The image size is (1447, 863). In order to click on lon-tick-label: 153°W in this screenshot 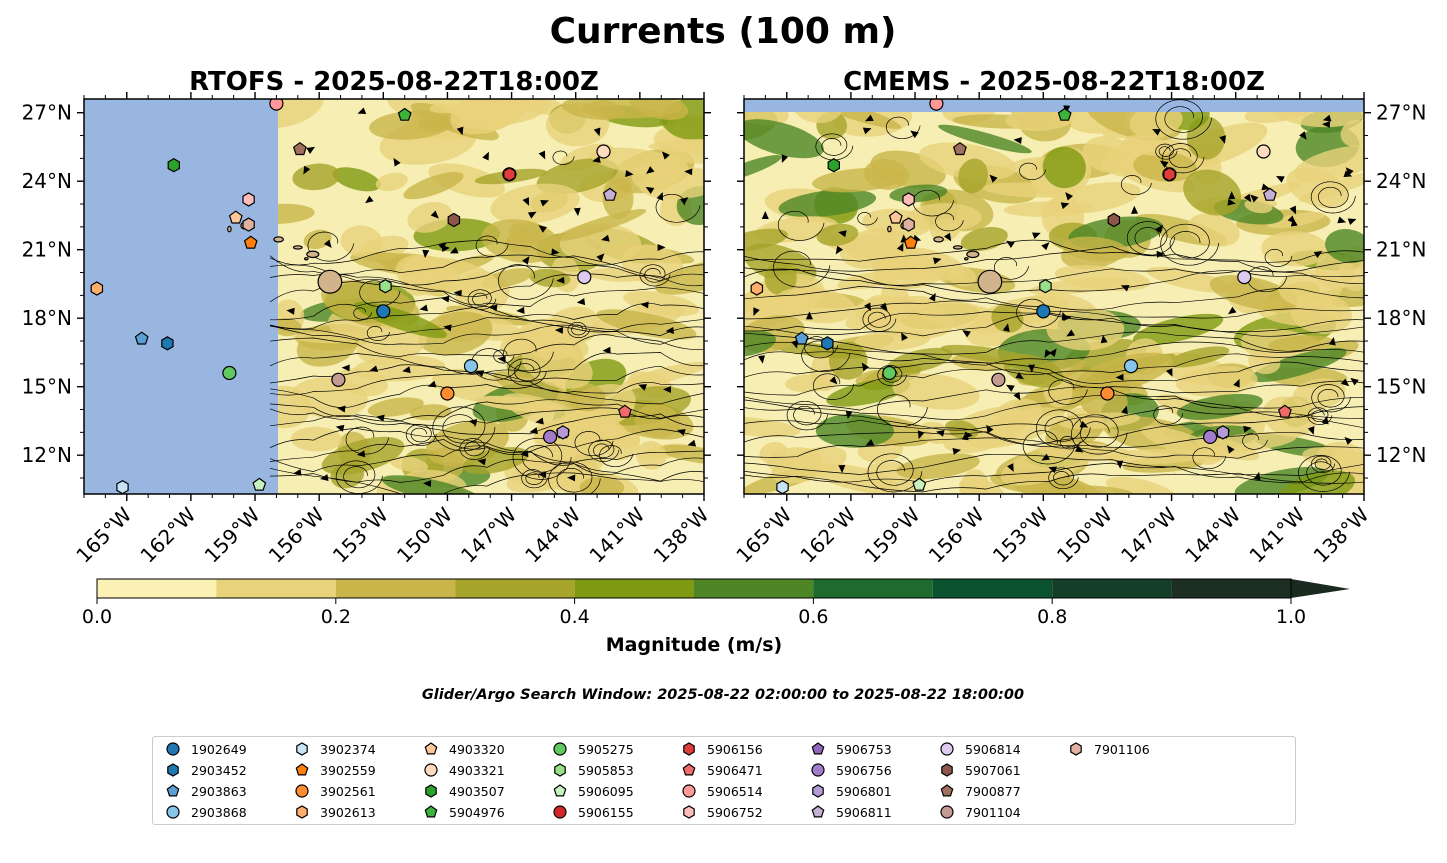, I will do `click(1020, 534)`.